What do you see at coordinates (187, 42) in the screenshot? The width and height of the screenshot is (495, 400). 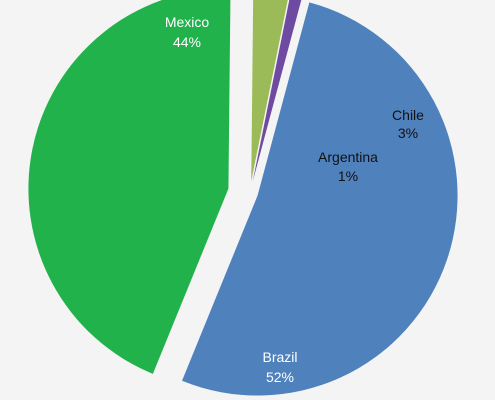 I see `slice-value-mexico: 44%` at bounding box center [187, 42].